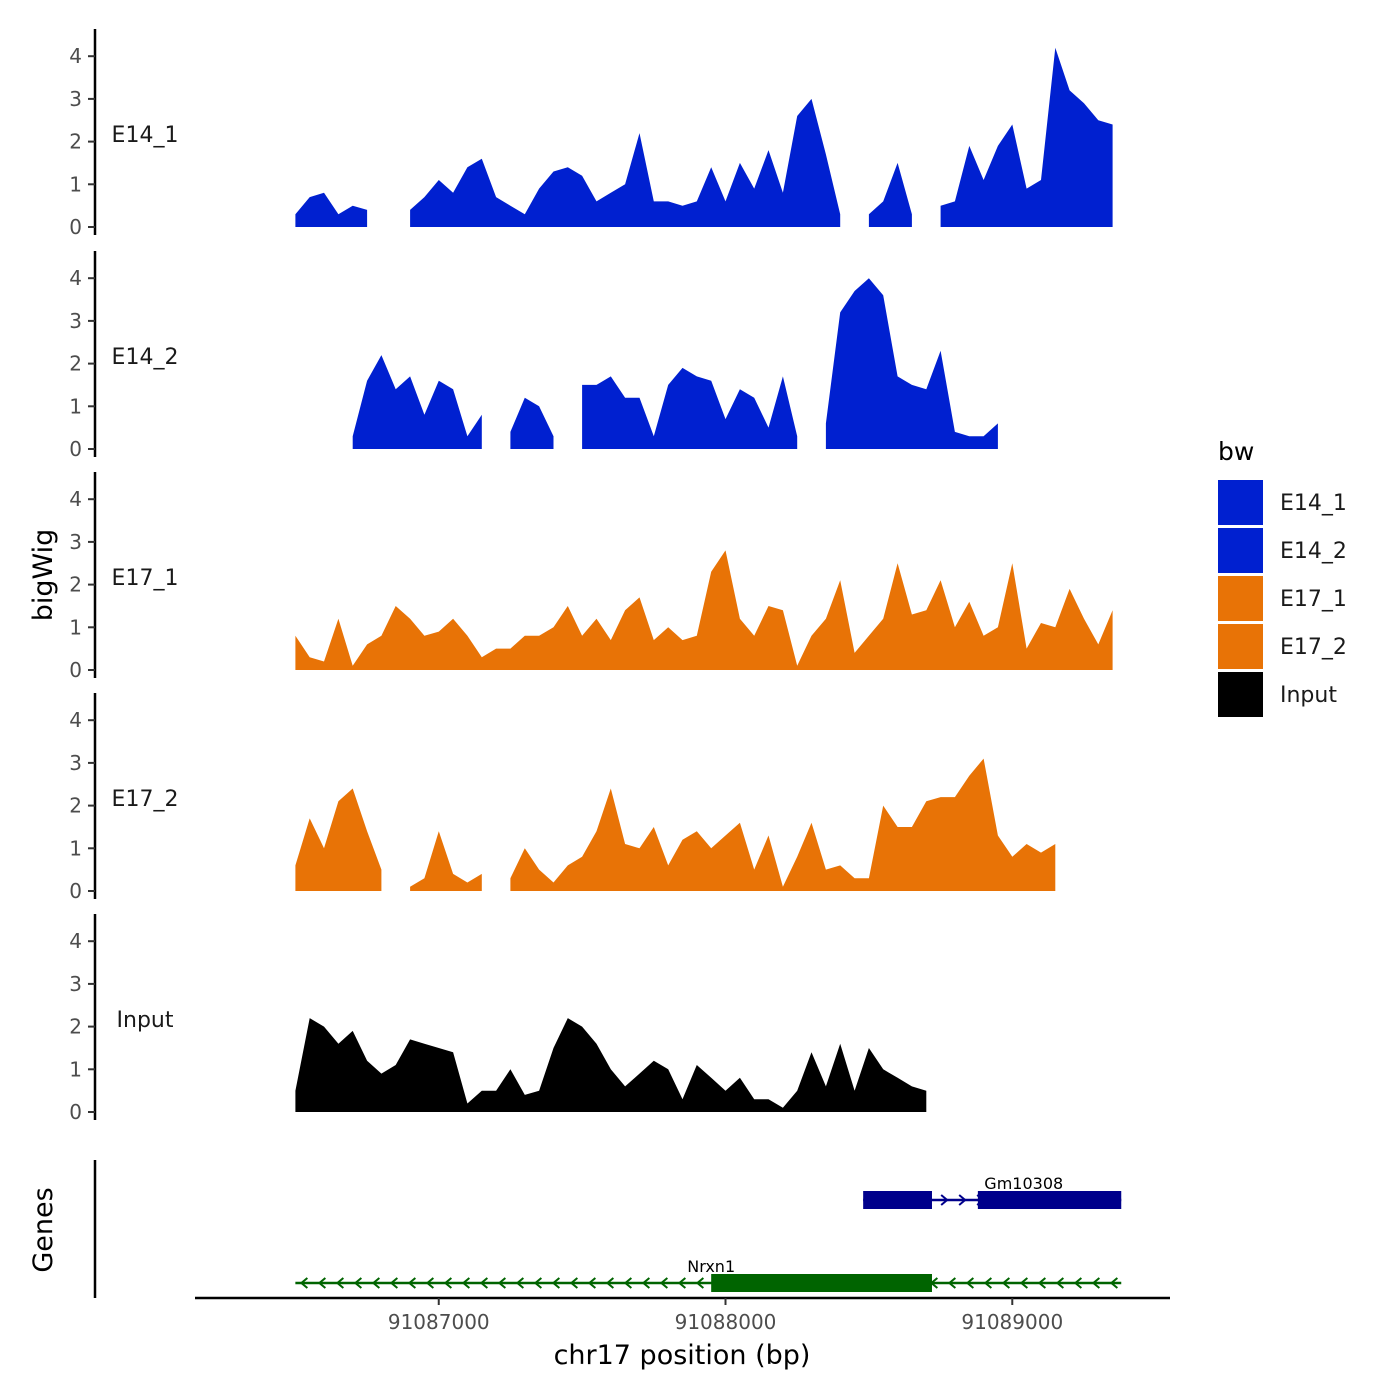 Image resolution: width=1400 pixels, height=1400 pixels. I want to click on track-e17_1: 0 1 2 3 4 E17_1, so click(591, 577).